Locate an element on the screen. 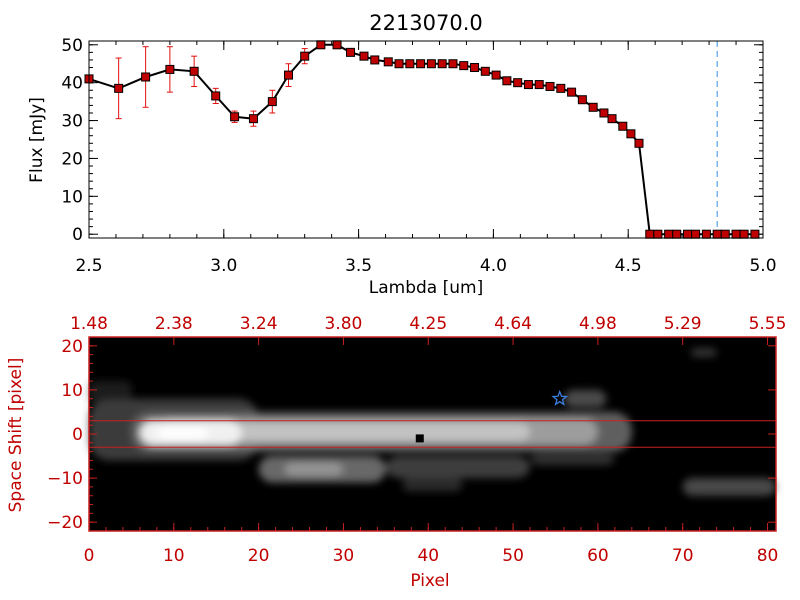 This screenshot has width=800, height=600. top-tick-label: 1.48 is located at coordinates (89, 324).